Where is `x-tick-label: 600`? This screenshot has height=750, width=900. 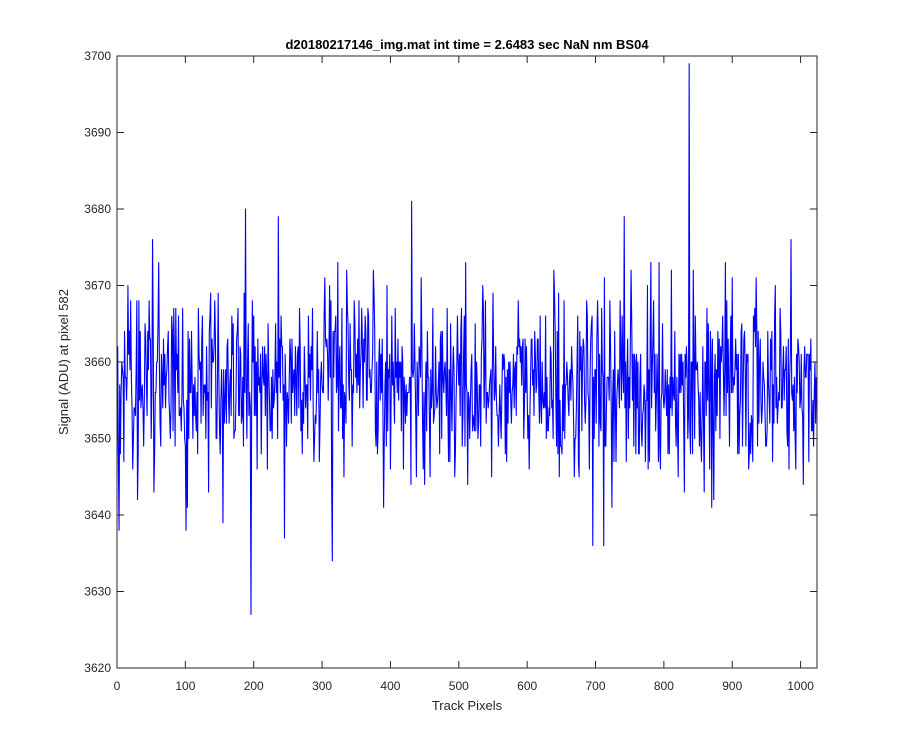 x-tick-label: 600 is located at coordinates (527, 686).